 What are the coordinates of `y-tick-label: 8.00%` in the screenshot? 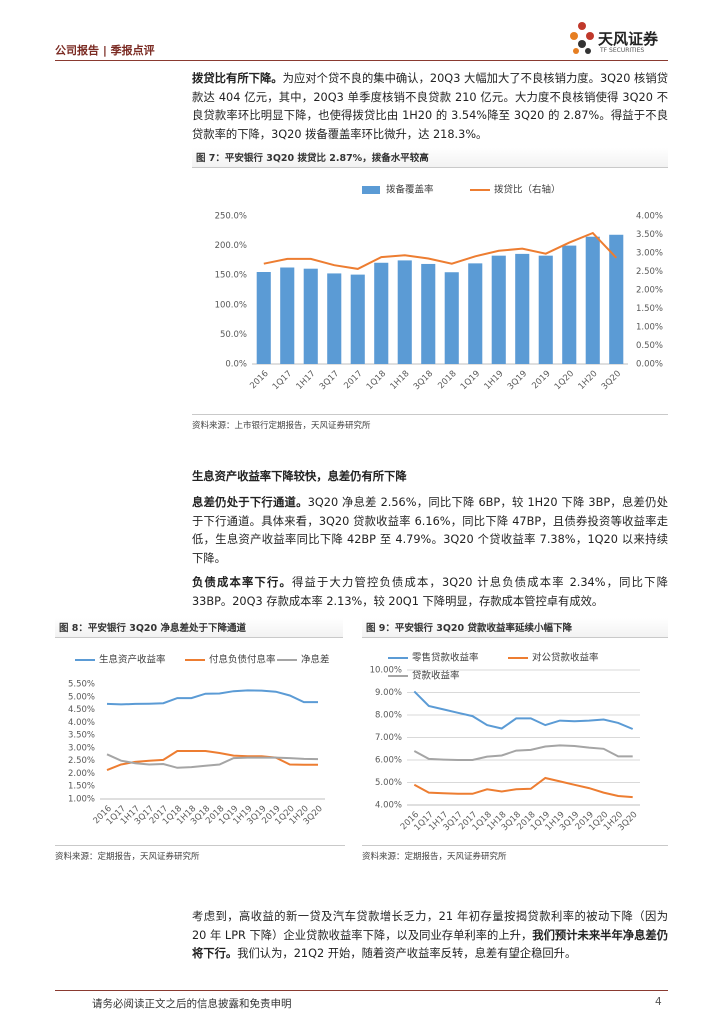 It's located at (388, 716).